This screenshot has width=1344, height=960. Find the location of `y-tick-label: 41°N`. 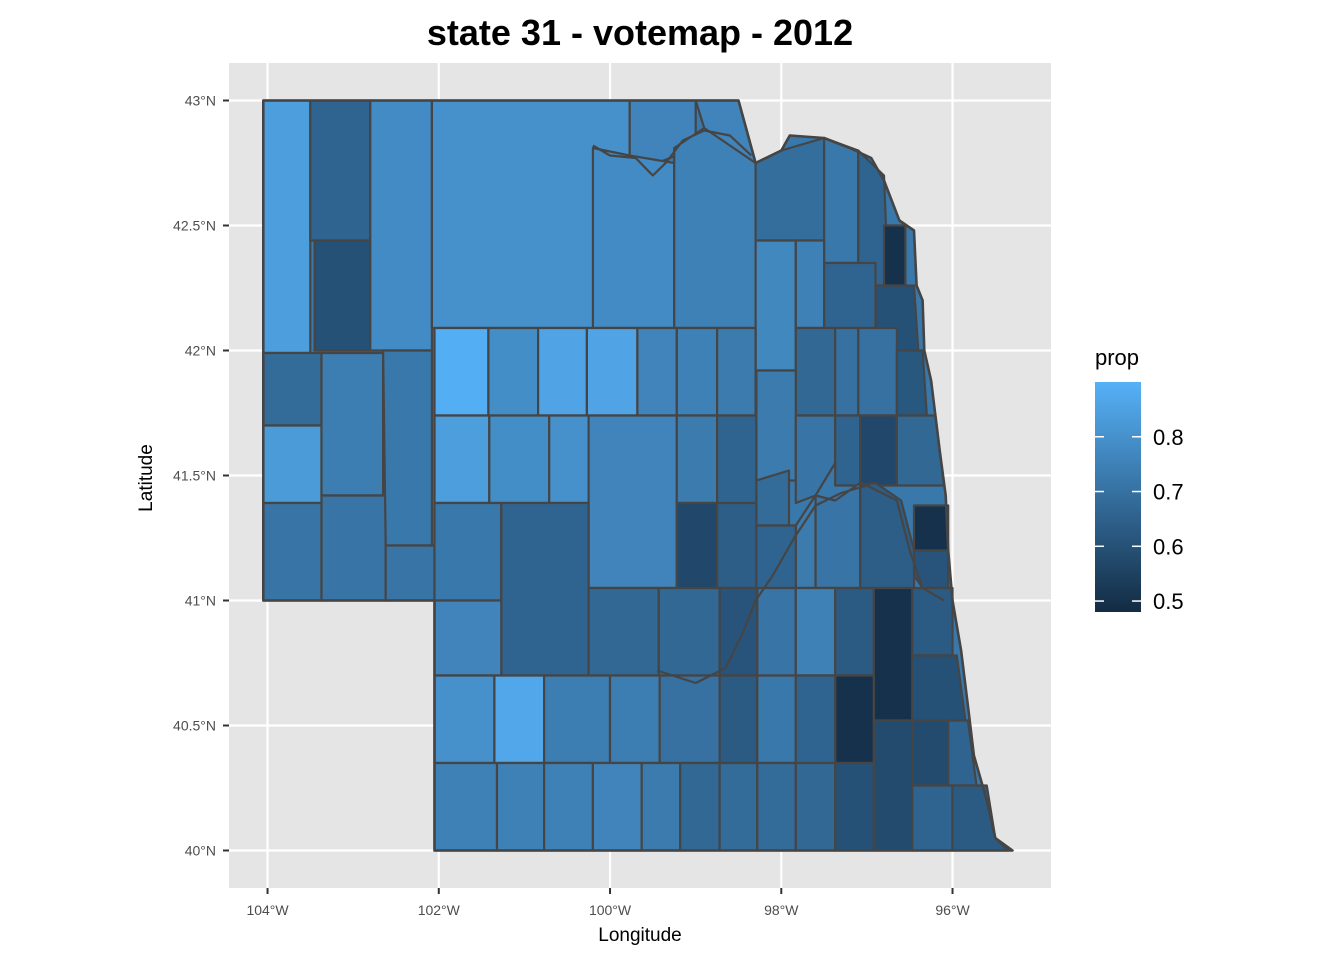

y-tick-label: 41°N is located at coordinates (200, 601).